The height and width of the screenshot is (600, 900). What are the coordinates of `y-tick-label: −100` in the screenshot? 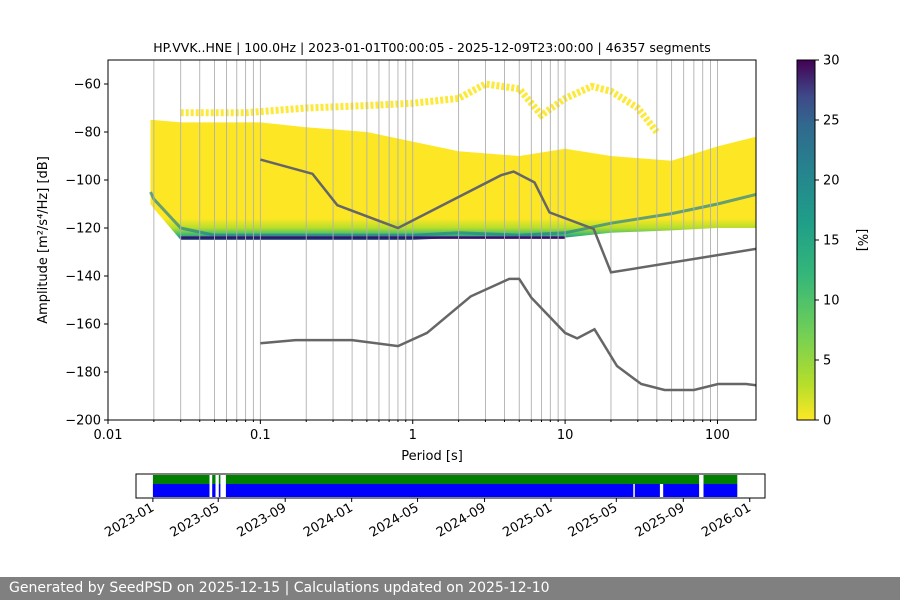 It's located at (83, 181).